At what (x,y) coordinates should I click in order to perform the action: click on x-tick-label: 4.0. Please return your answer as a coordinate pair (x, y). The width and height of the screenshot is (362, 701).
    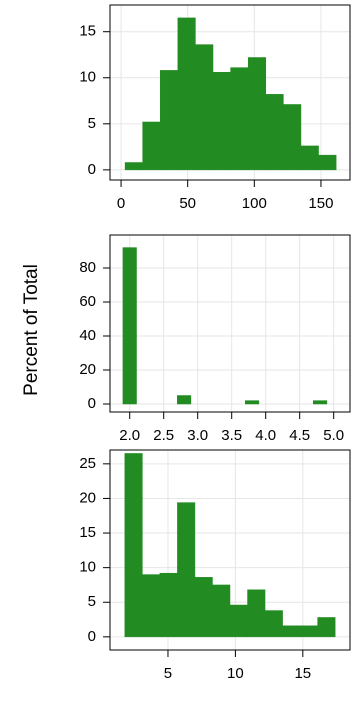
    Looking at the image, I should click on (265, 435).